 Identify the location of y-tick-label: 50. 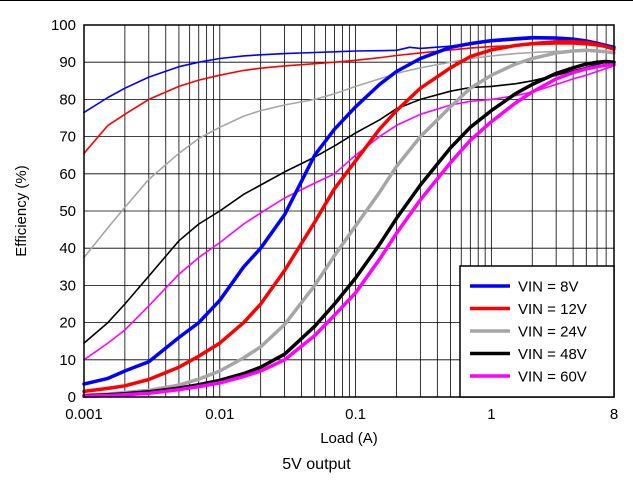
(67, 211).